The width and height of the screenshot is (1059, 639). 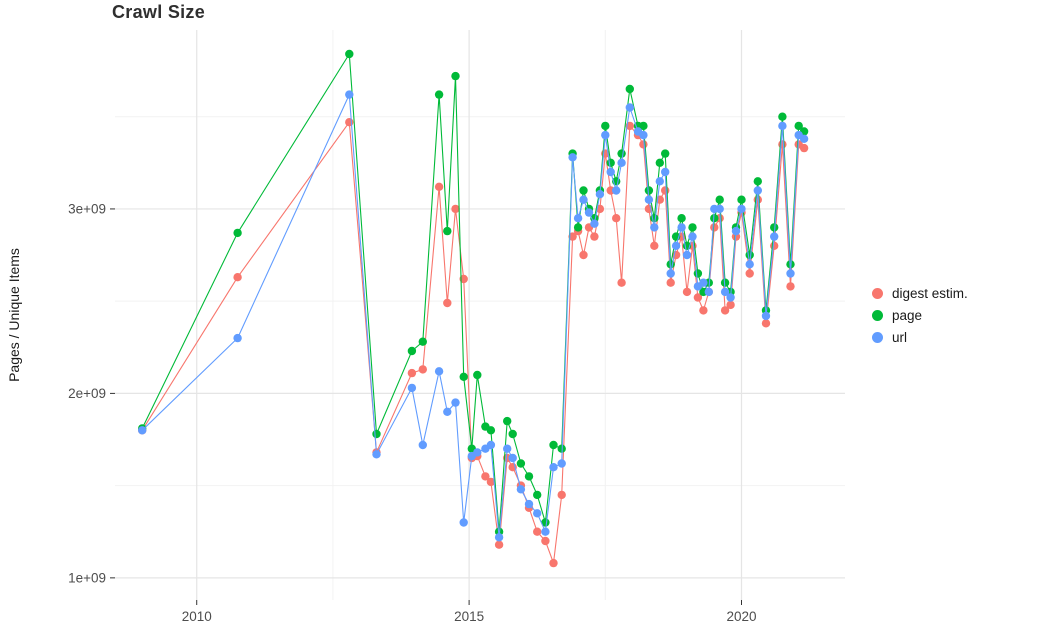 I want to click on x-tick-label: 2010, so click(x=197, y=616).